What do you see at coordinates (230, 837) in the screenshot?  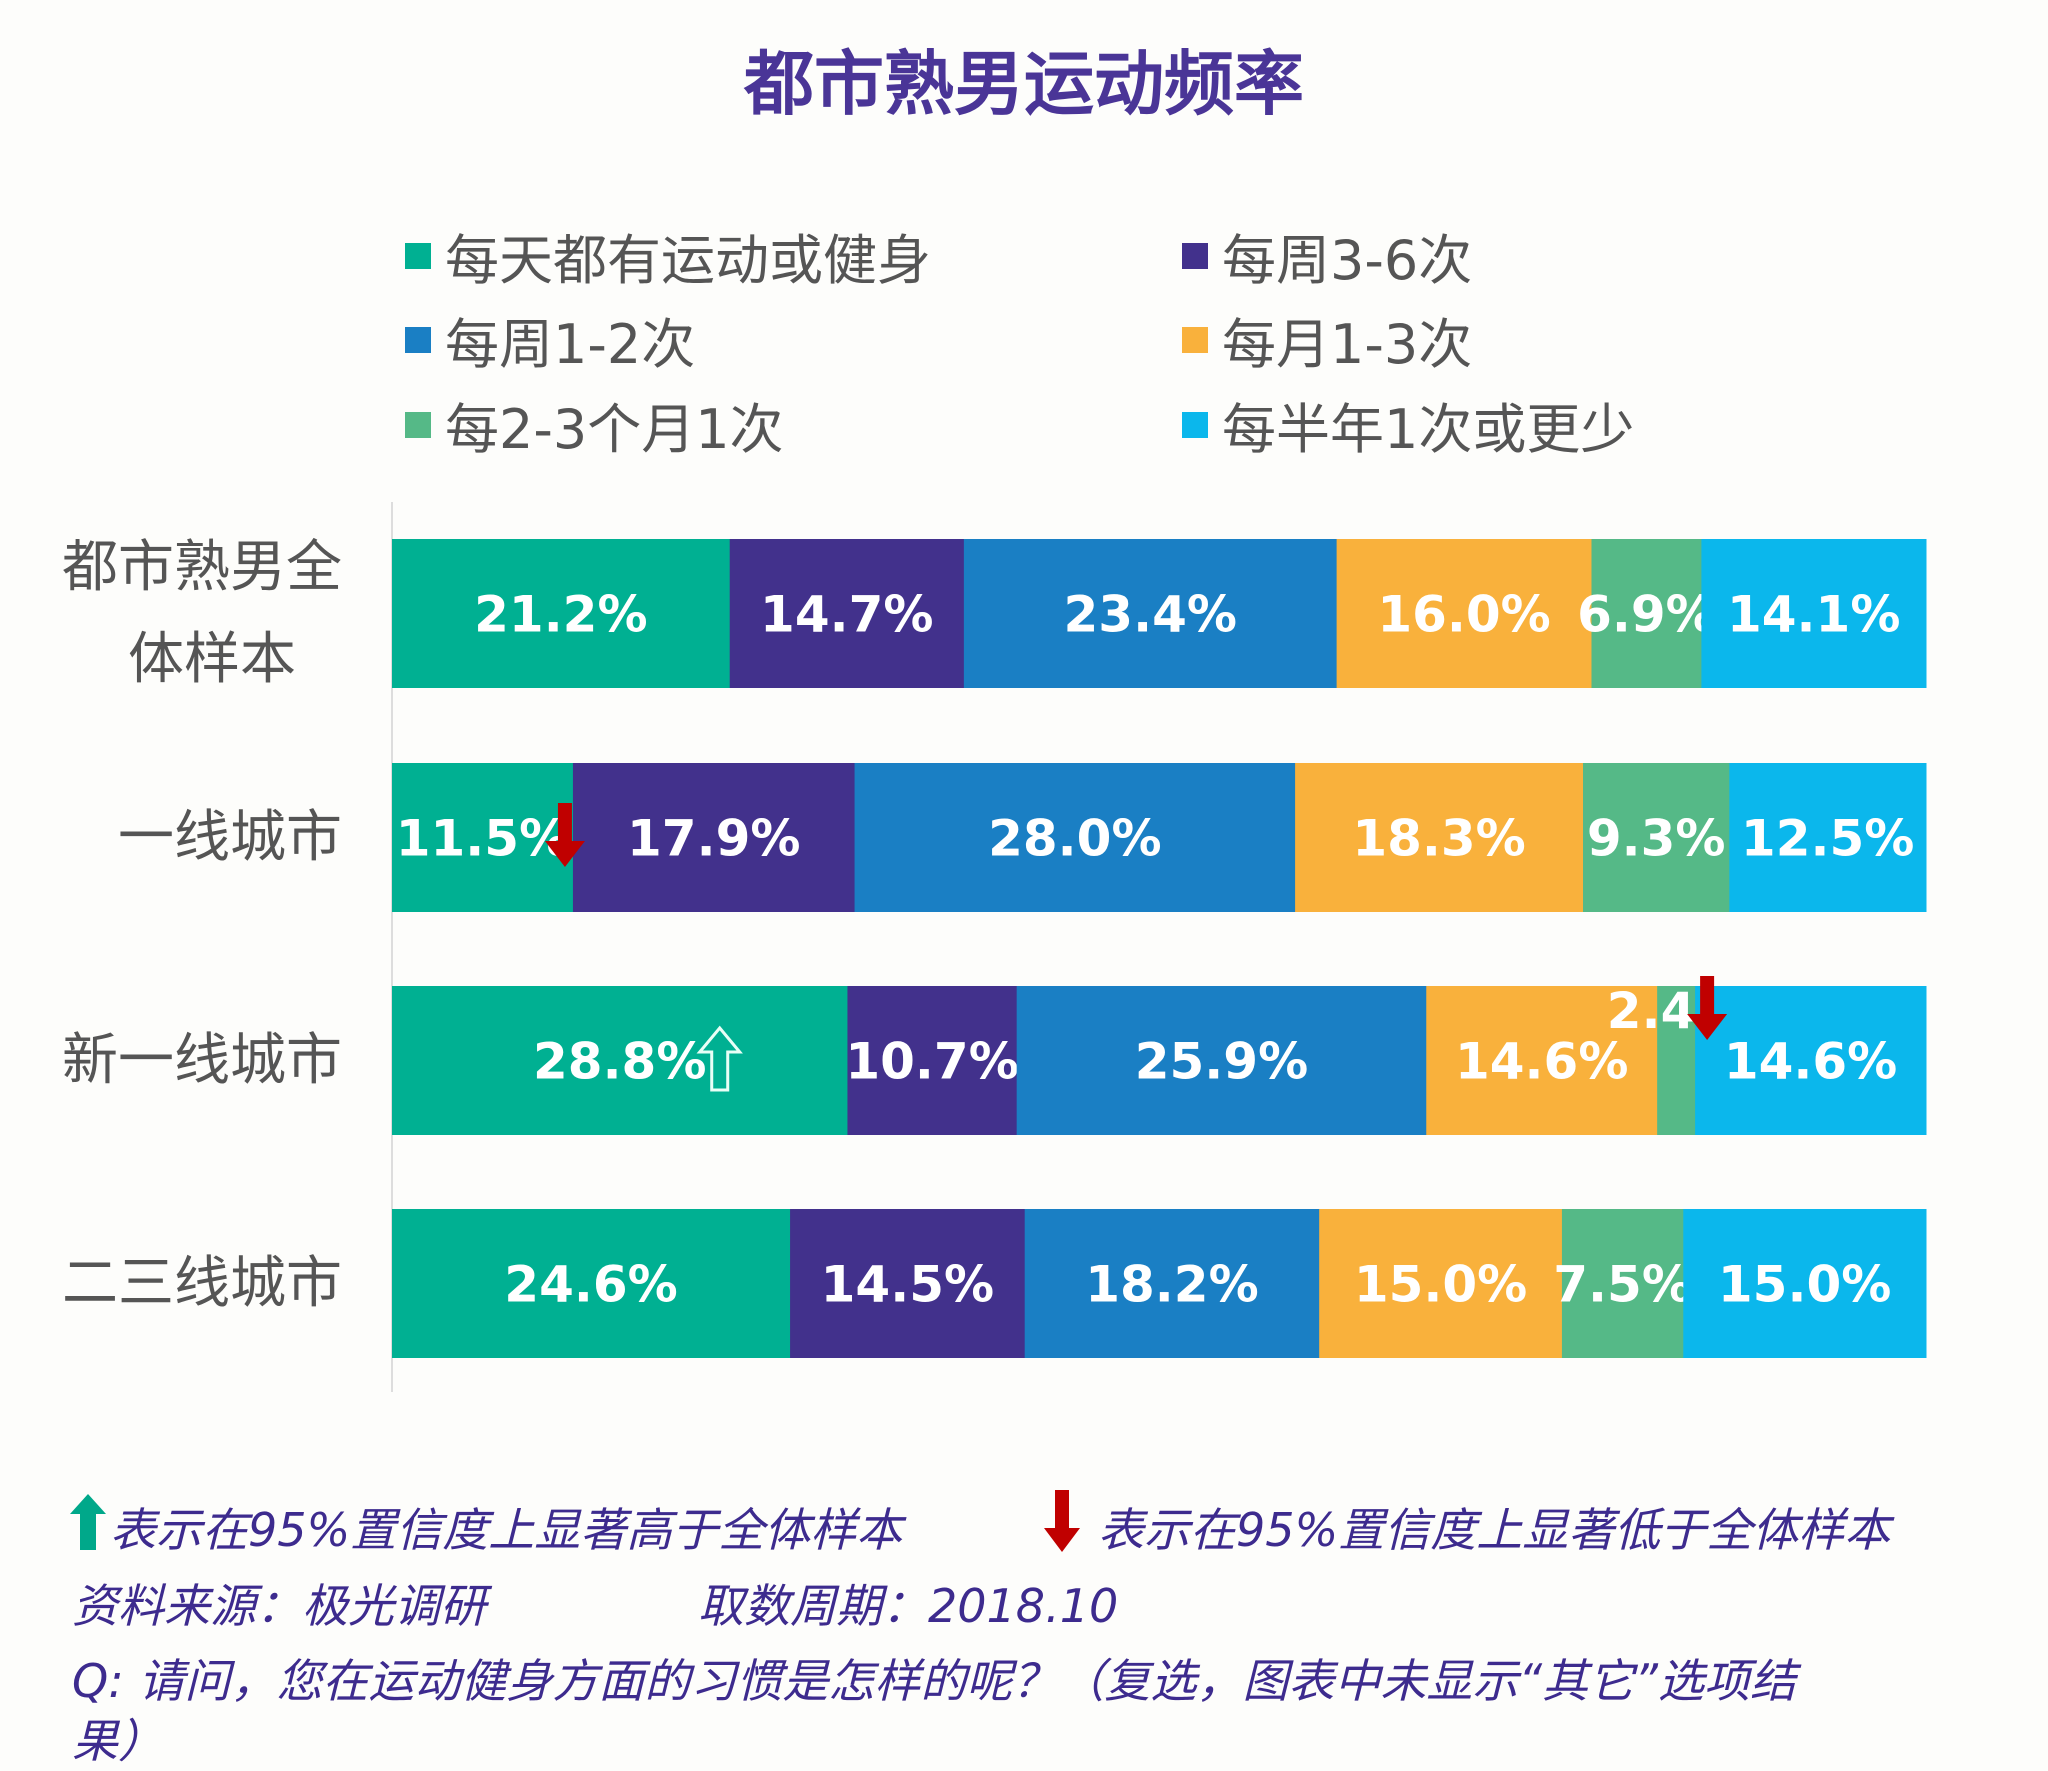 I see `category-label: 一线城市` at bounding box center [230, 837].